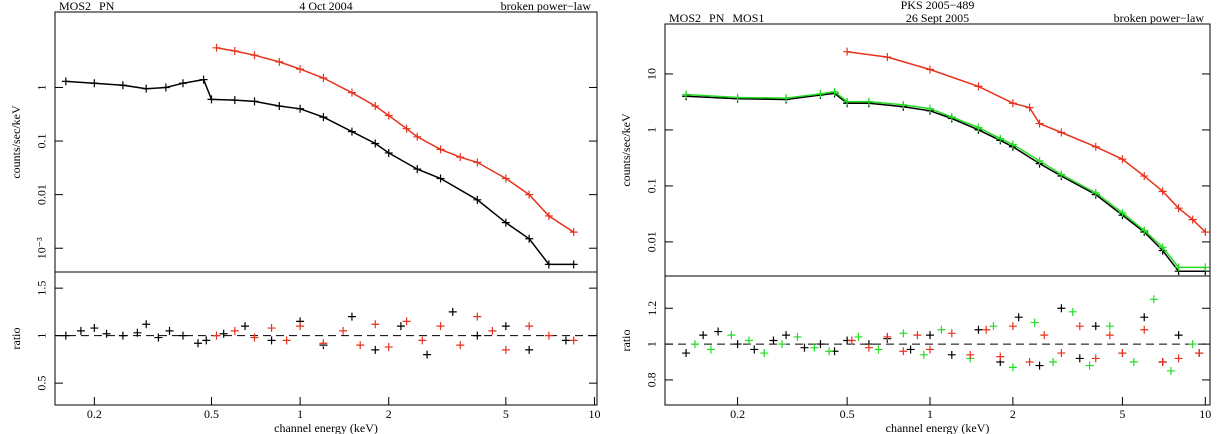 The height and width of the screenshot is (434, 1217). Describe the element at coordinates (546, 6) in the screenshot. I see `model-annotation: broken power−law` at that location.